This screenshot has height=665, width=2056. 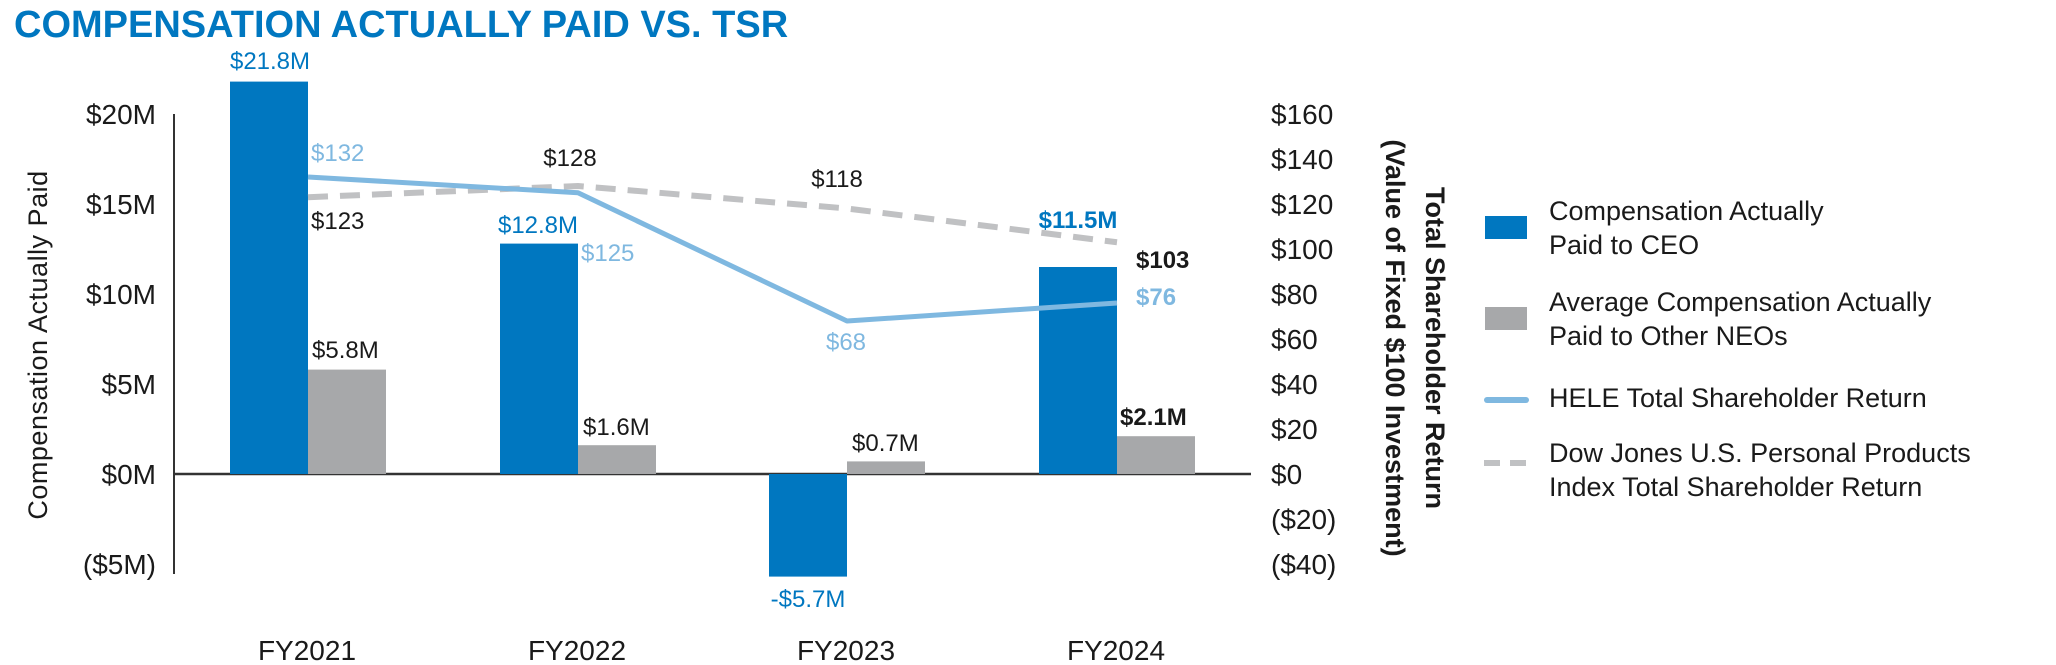 I want to click on legend-label: Average Compensation Actually, so click(x=1740, y=302).